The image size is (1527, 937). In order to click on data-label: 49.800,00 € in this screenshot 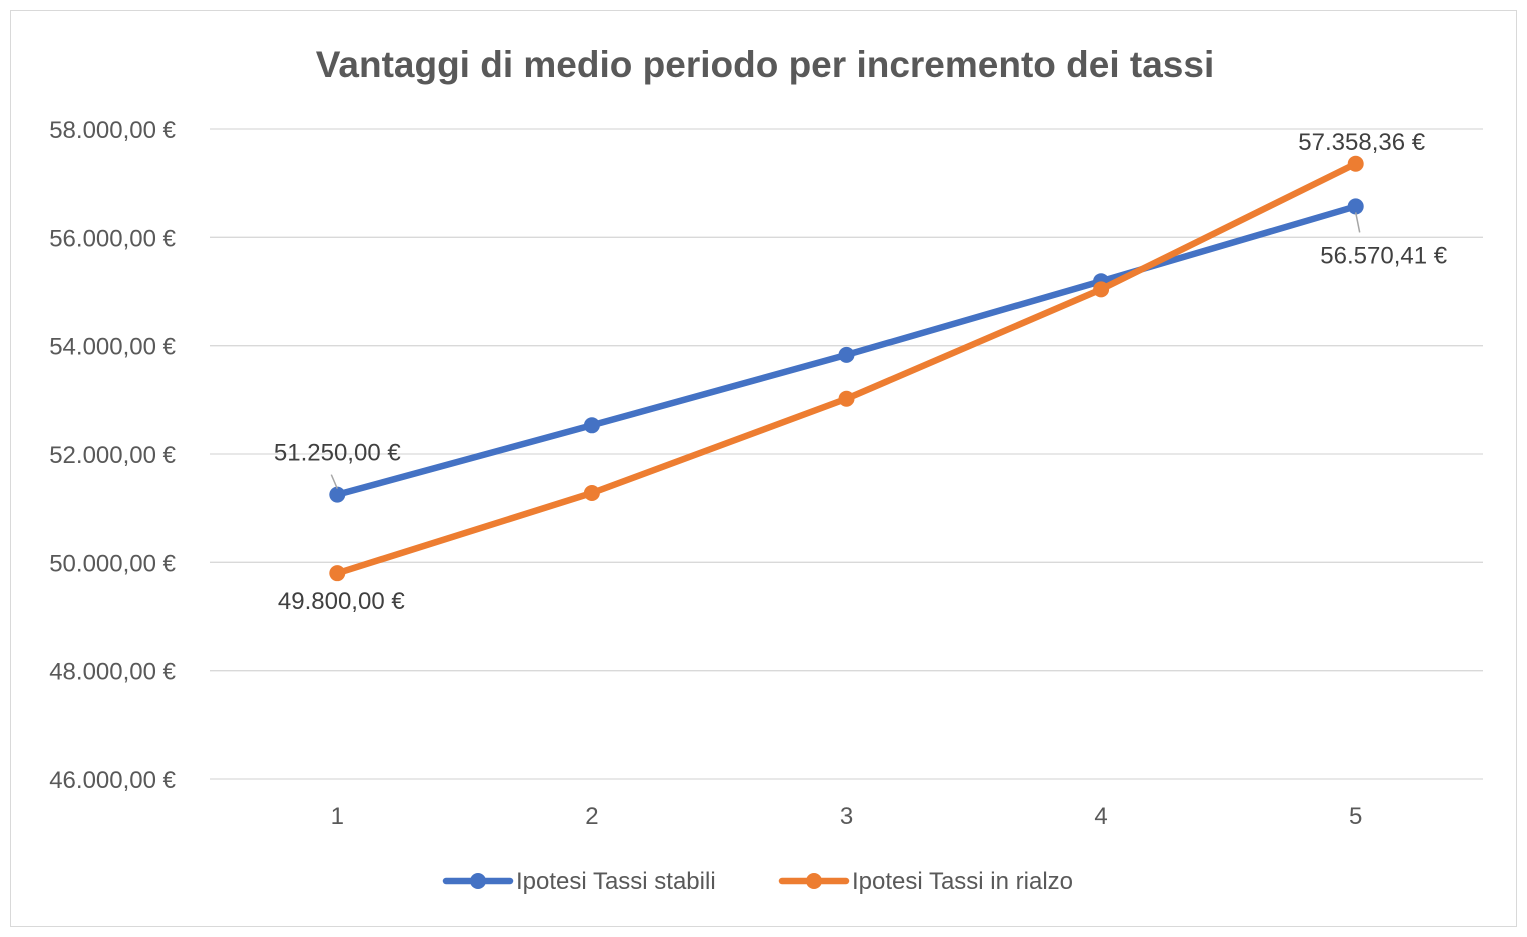, I will do `click(341, 601)`.